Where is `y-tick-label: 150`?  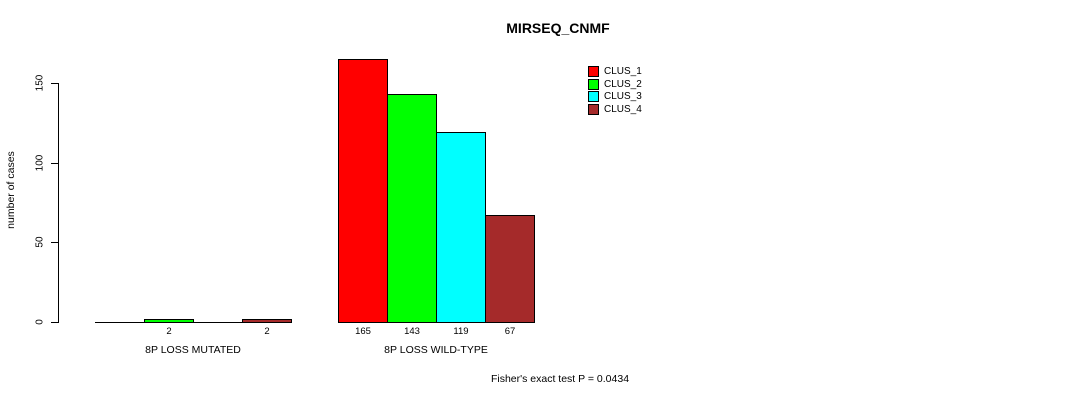
y-tick-label: 150 is located at coordinates (40, 83).